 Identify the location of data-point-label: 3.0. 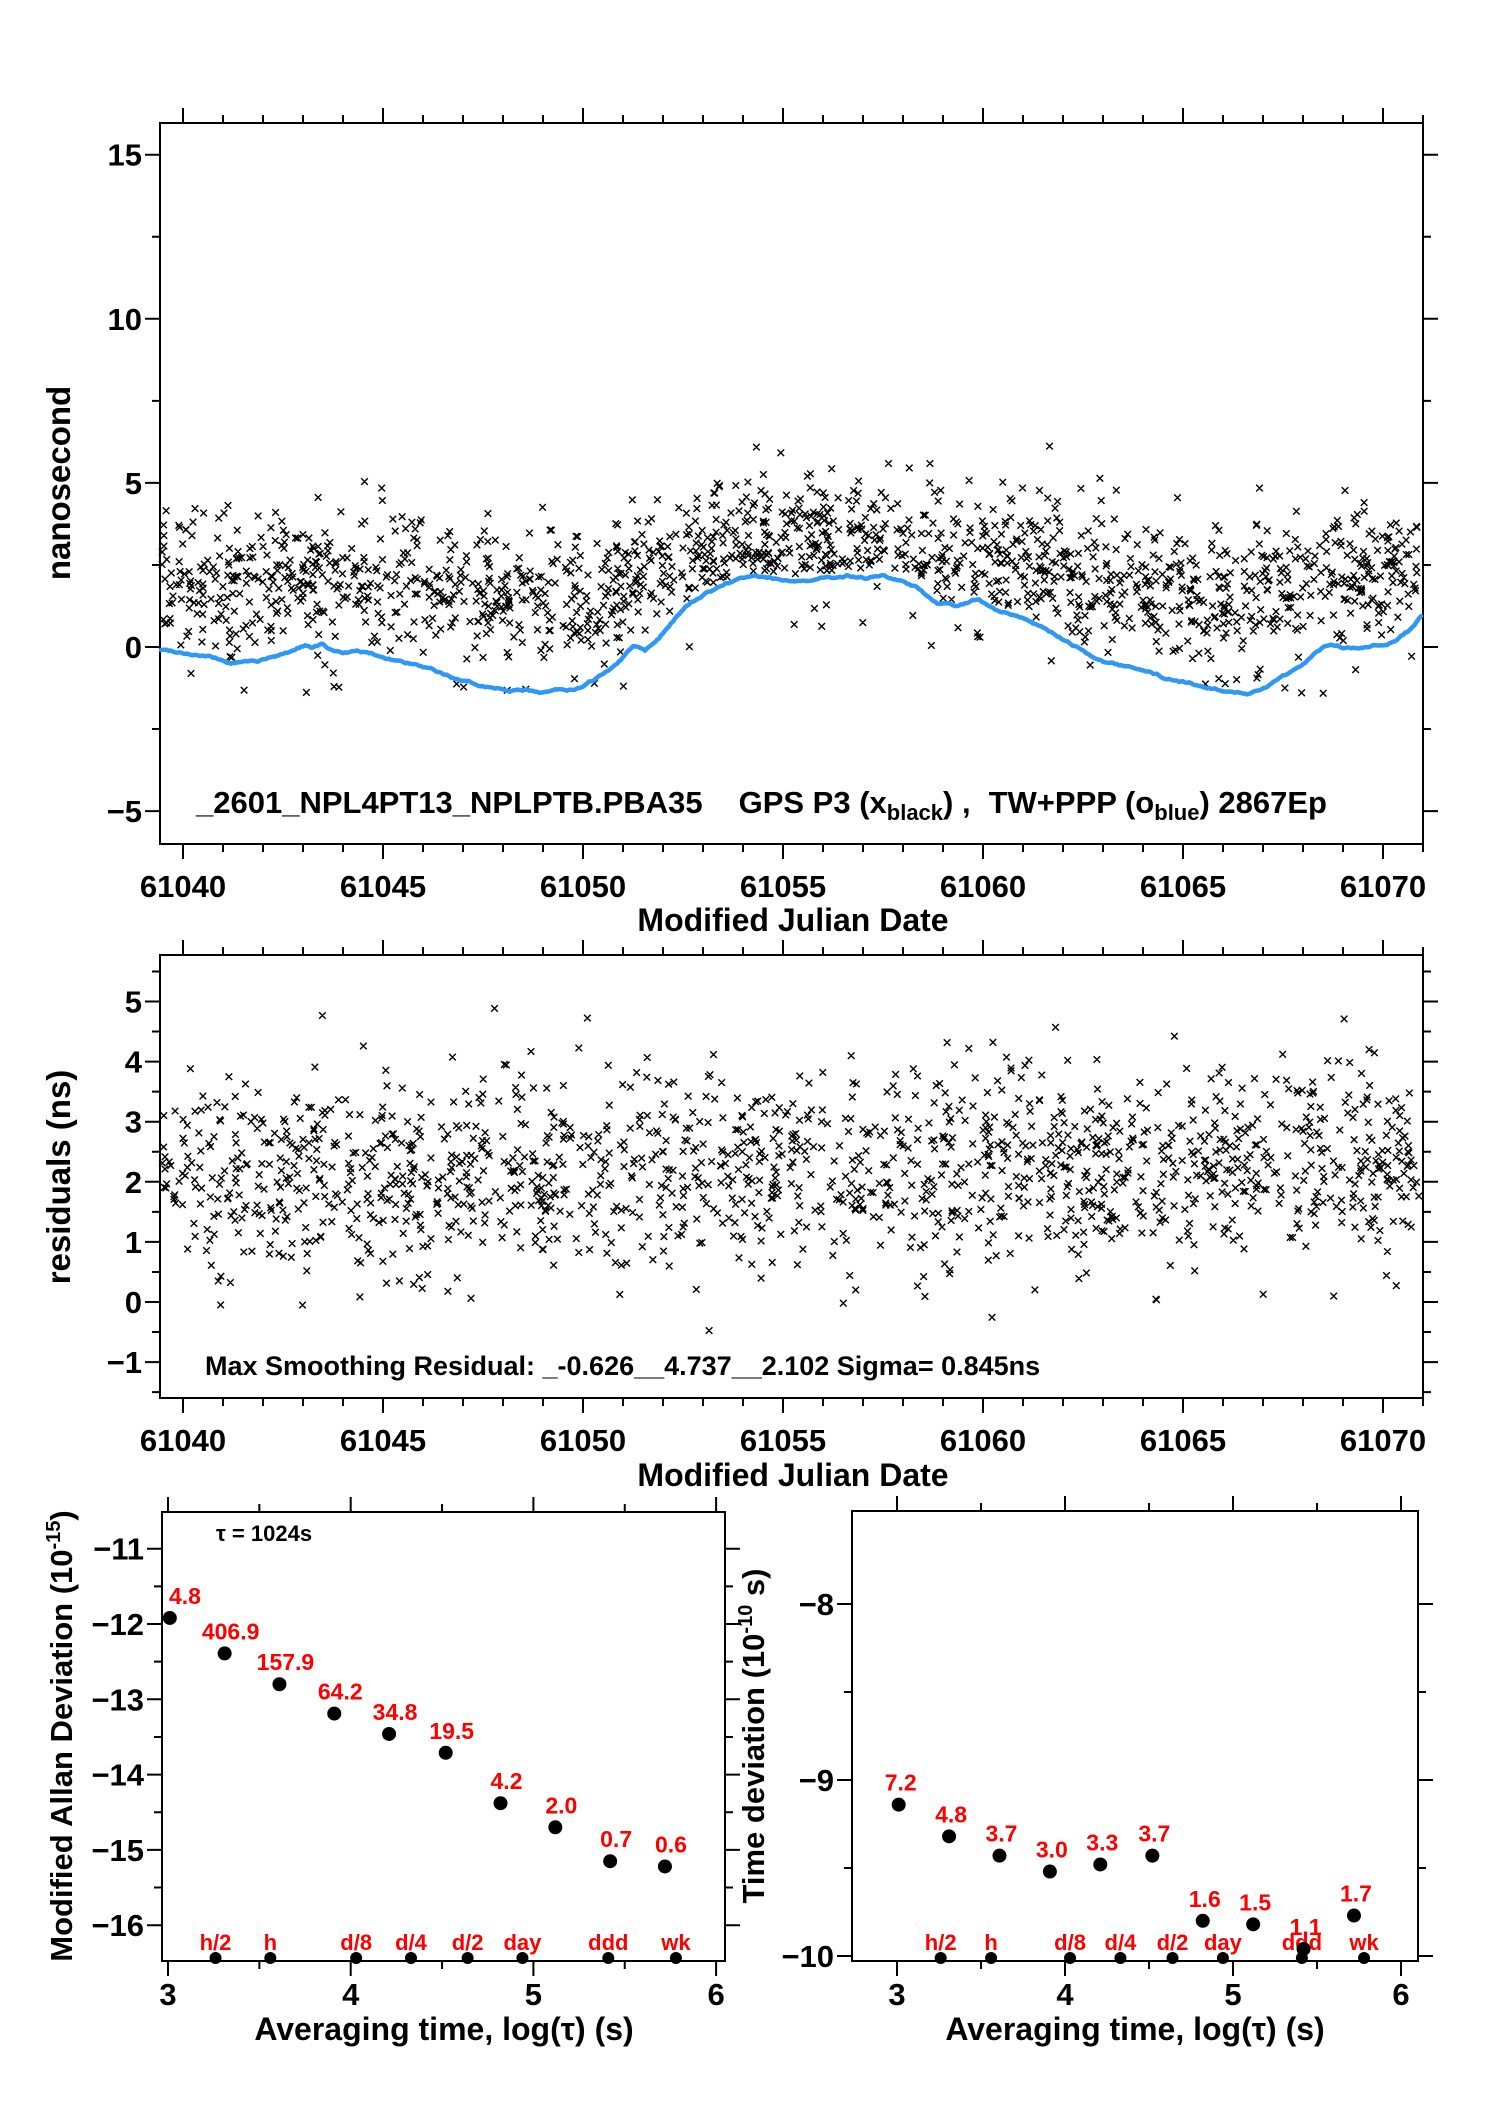
(1052, 1850).